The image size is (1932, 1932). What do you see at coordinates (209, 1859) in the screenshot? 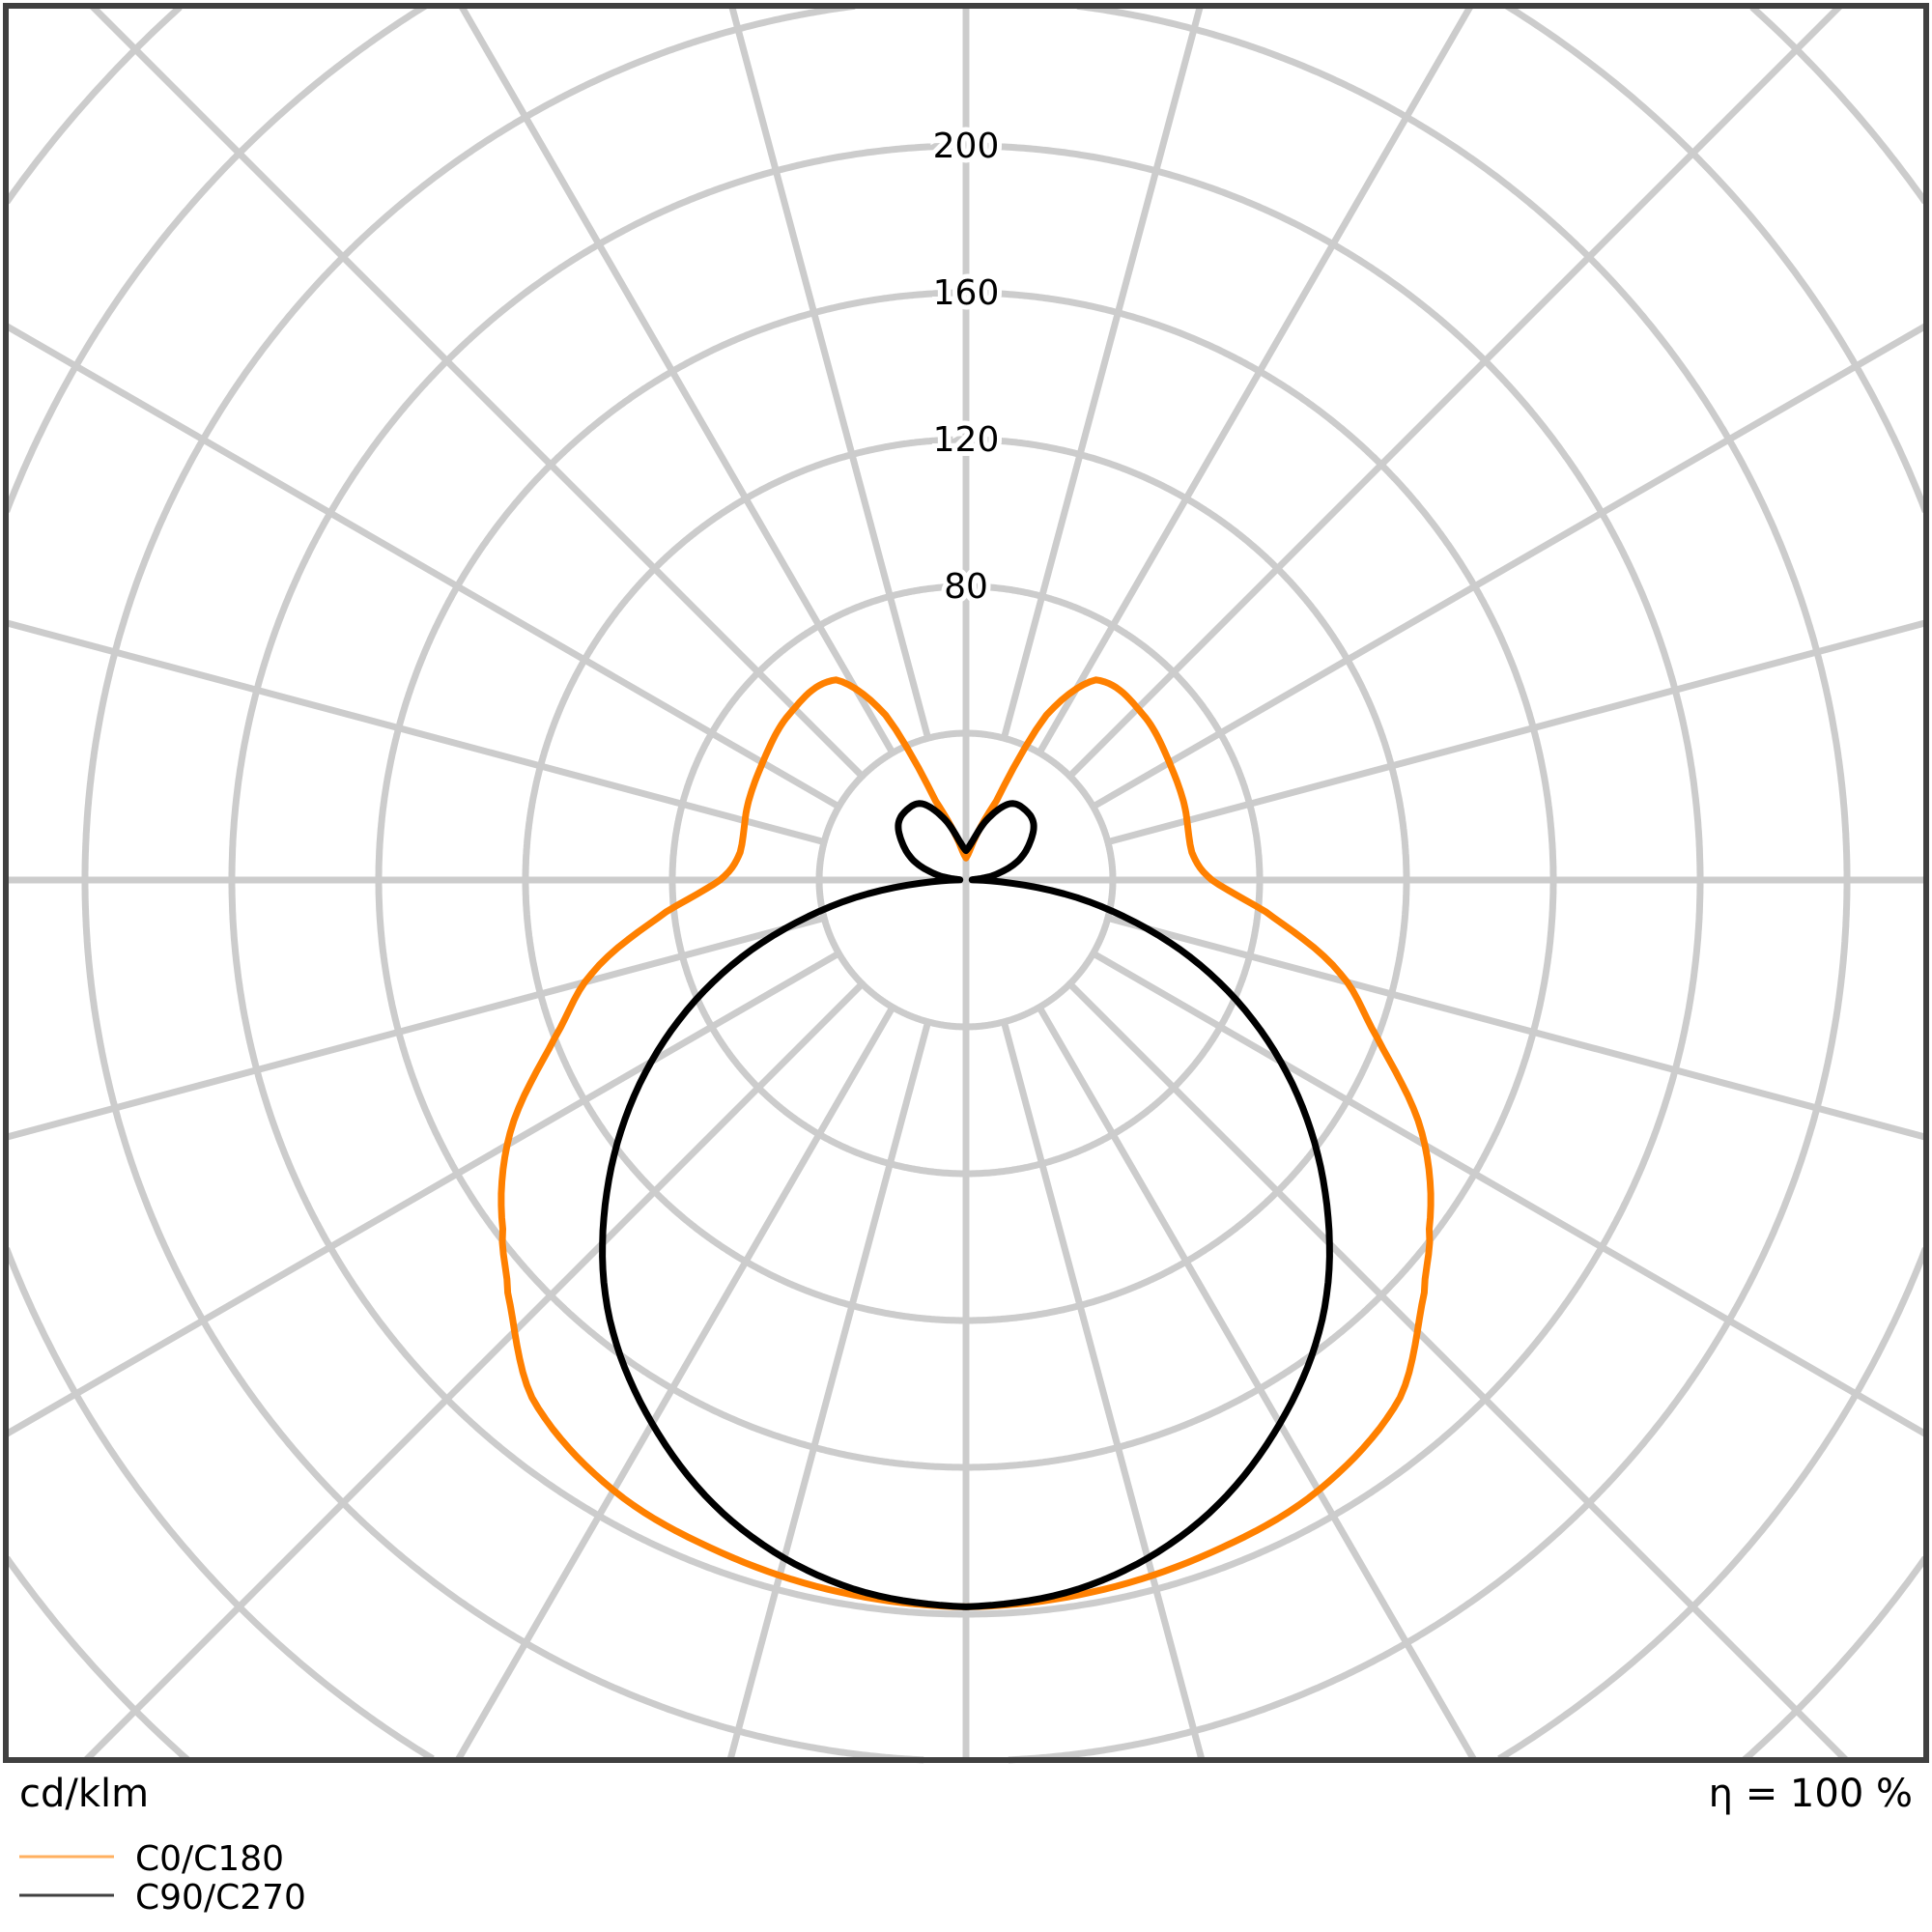
I see `legend-label-c0-c180: C0/C180` at bounding box center [209, 1859].